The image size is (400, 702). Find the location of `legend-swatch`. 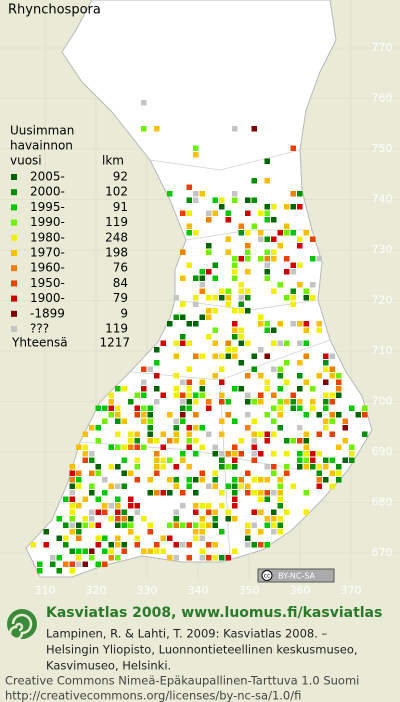

legend-swatch is located at coordinates (14, 222).